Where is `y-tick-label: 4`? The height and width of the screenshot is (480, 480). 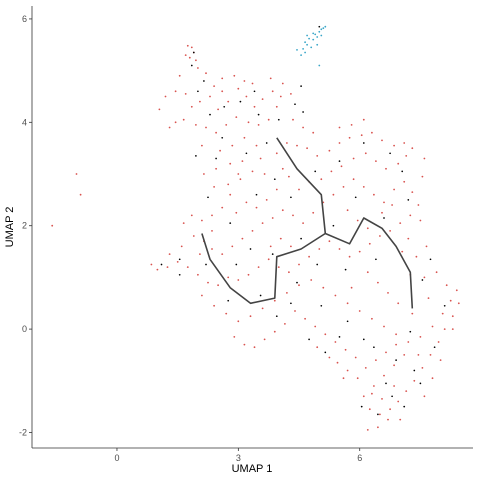 y-tick-label: 4 is located at coordinates (24, 122).